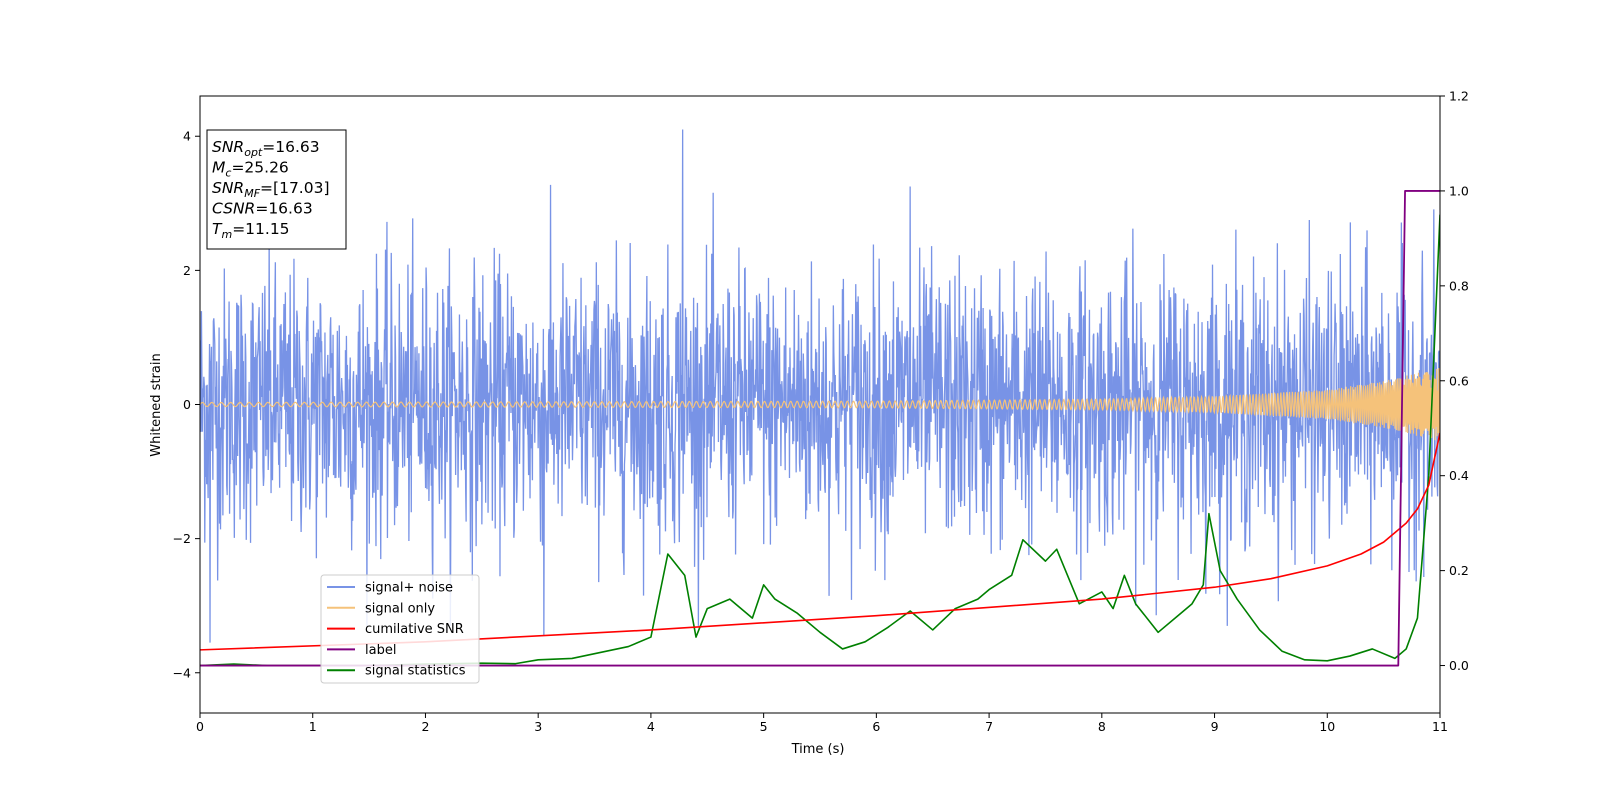 The image size is (1600, 800). I want to click on y-axis-label: Whitened strain, so click(156, 404).